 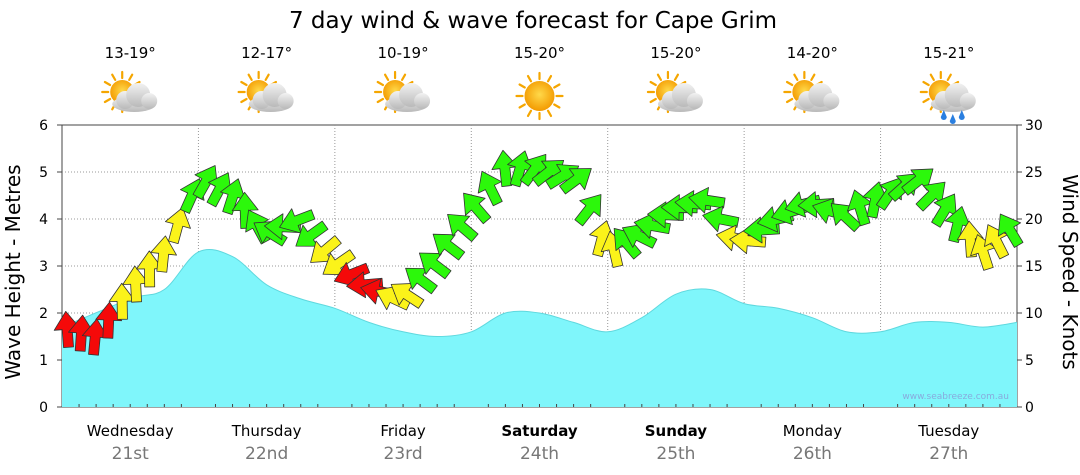 I want to click on day-name-label: Friday, so click(x=403, y=431).